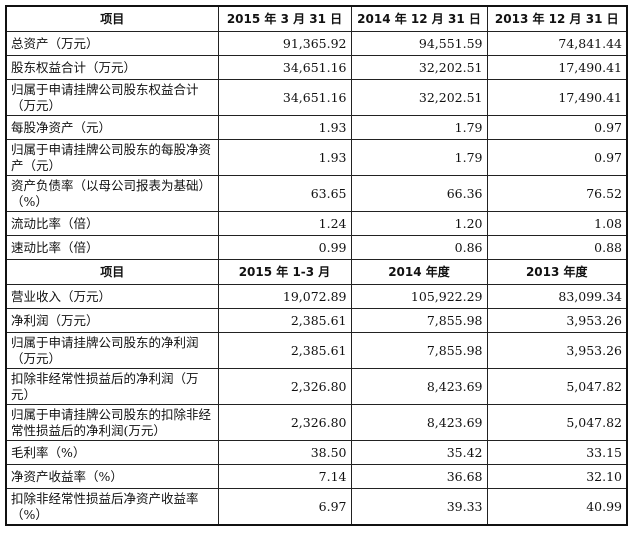  What do you see at coordinates (112, 320) in the screenshot?
I see `row-label: 净利润（万元）` at bounding box center [112, 320].